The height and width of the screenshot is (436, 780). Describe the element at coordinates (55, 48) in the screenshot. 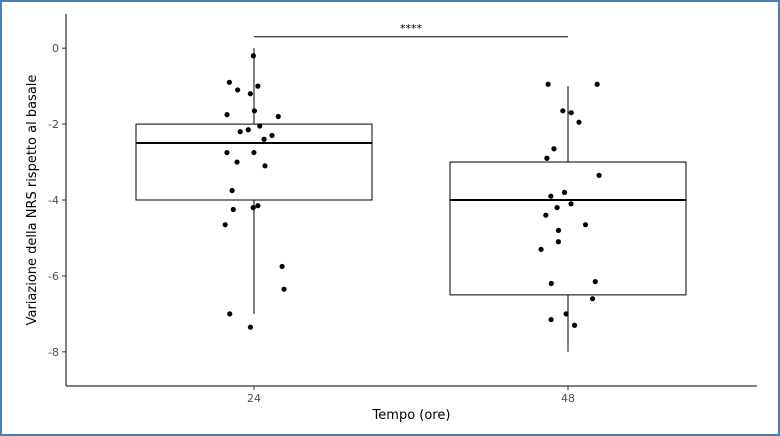

I see `y-tick-label: 0` at that location.